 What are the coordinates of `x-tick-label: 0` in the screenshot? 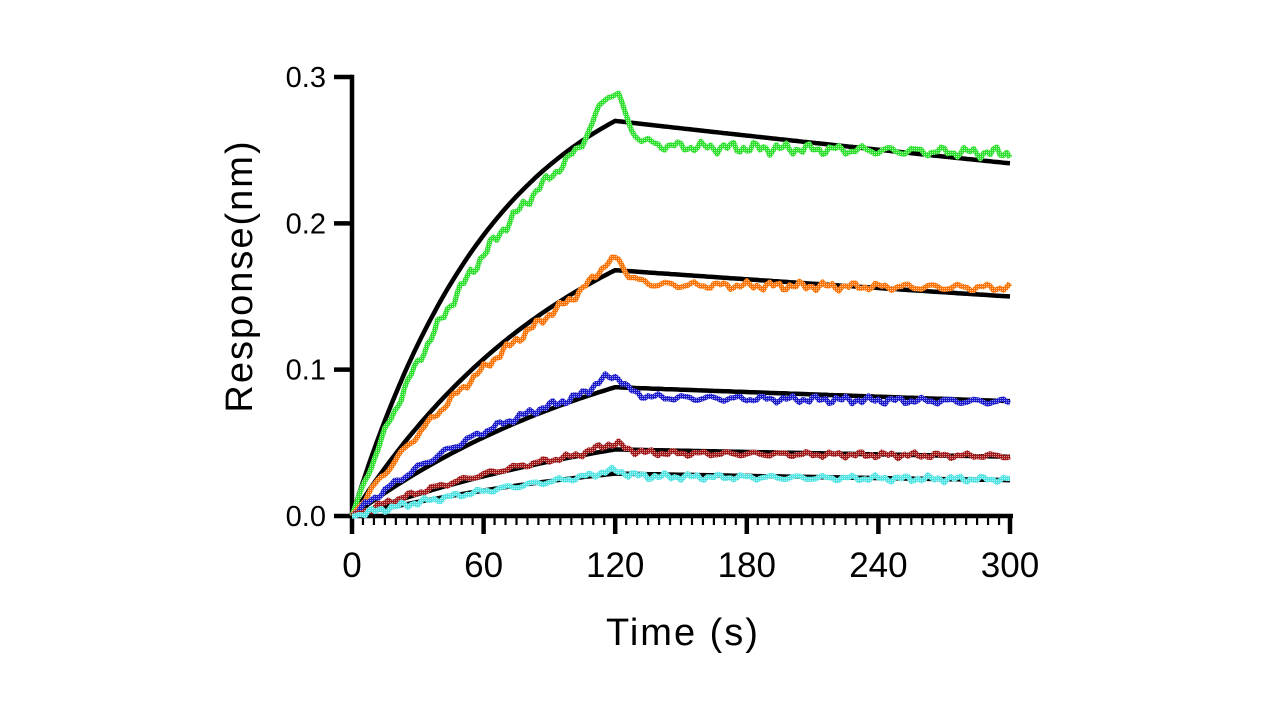 It's located at (351, 565).